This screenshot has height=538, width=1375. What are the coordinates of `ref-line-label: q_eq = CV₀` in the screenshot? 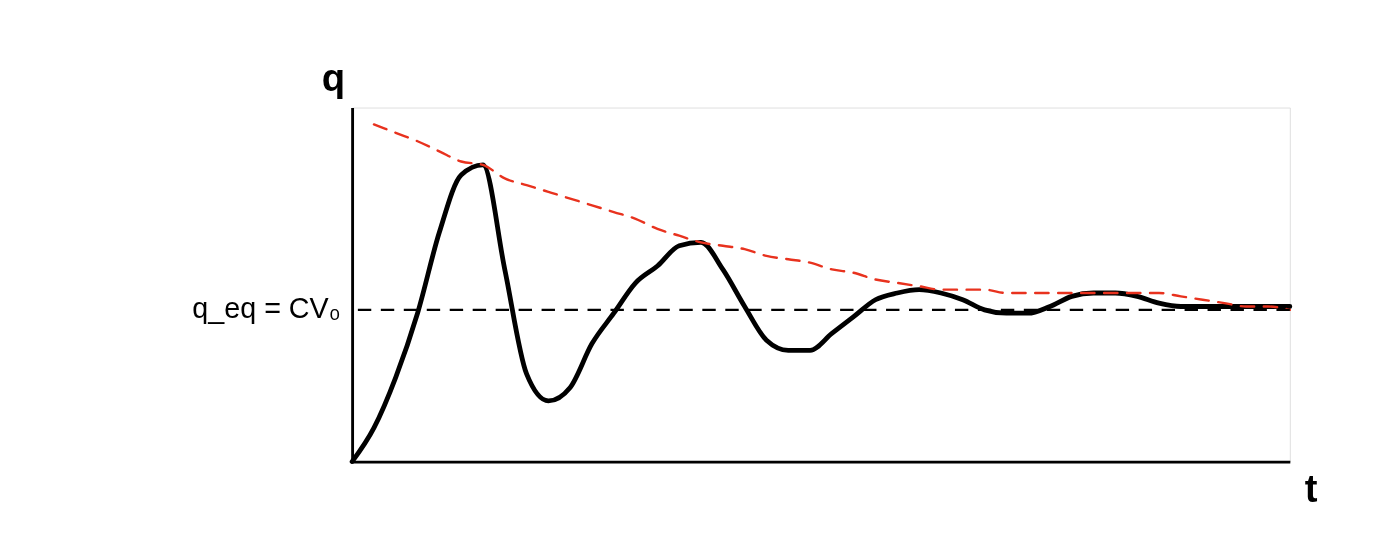 It's located at (266, 308).